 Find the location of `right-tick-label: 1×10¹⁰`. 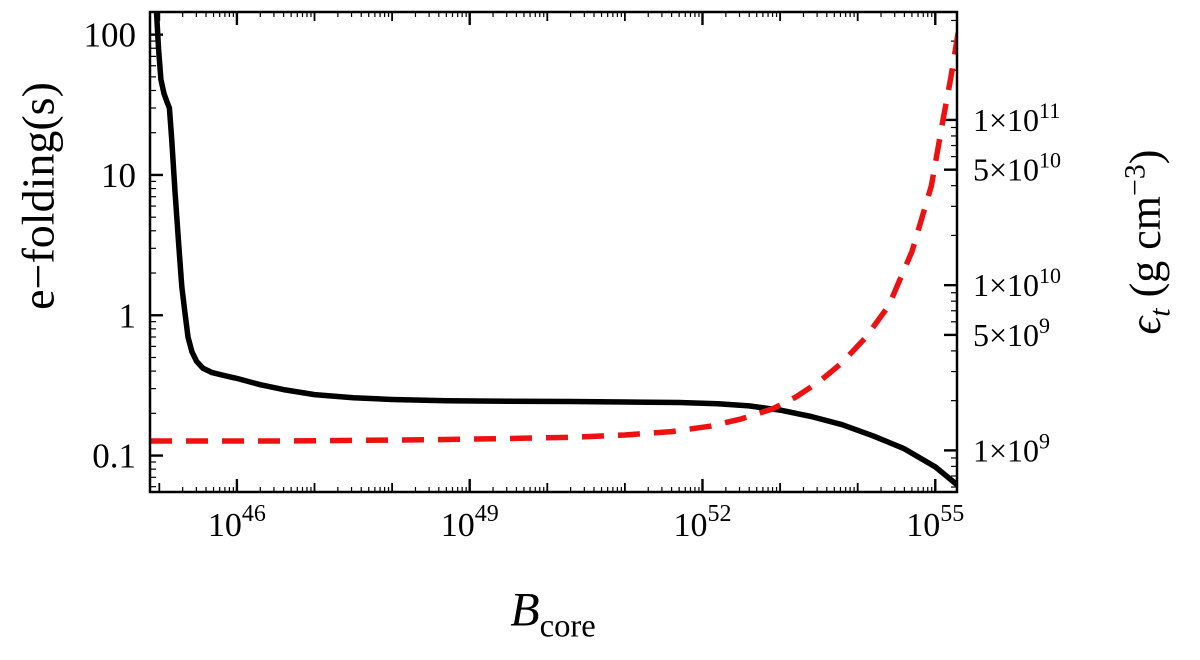

right-tick-label: 1×10¹⁰ is located at coordinates (1017, 283).